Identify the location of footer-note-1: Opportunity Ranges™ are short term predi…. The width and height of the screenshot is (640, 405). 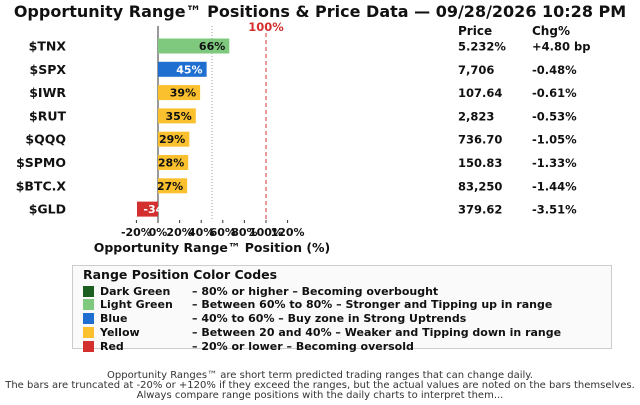
(320, 375).